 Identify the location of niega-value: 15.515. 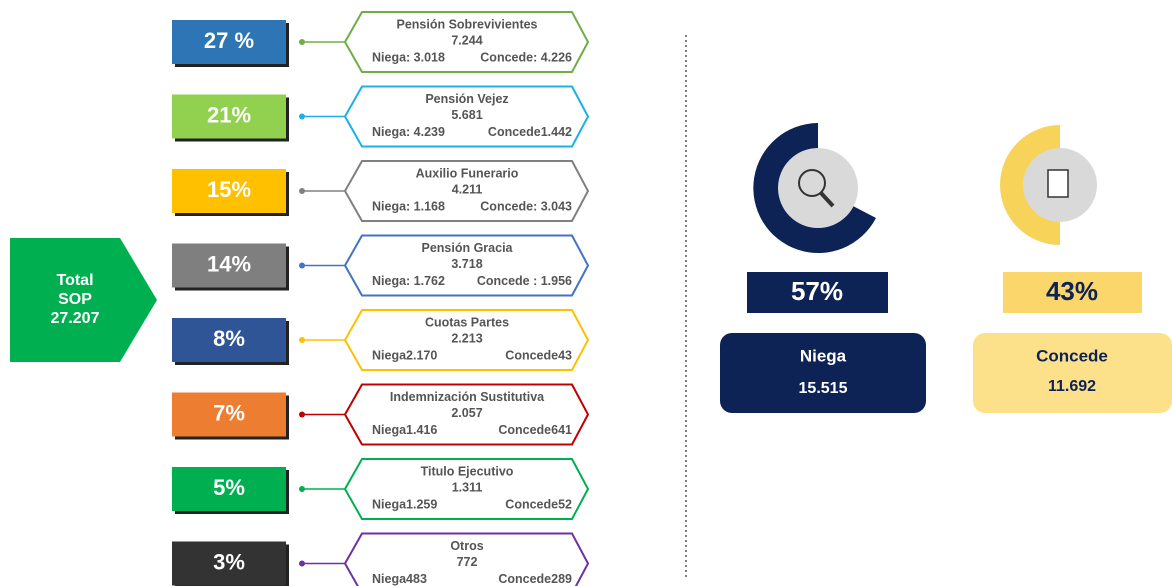
(823, 388).